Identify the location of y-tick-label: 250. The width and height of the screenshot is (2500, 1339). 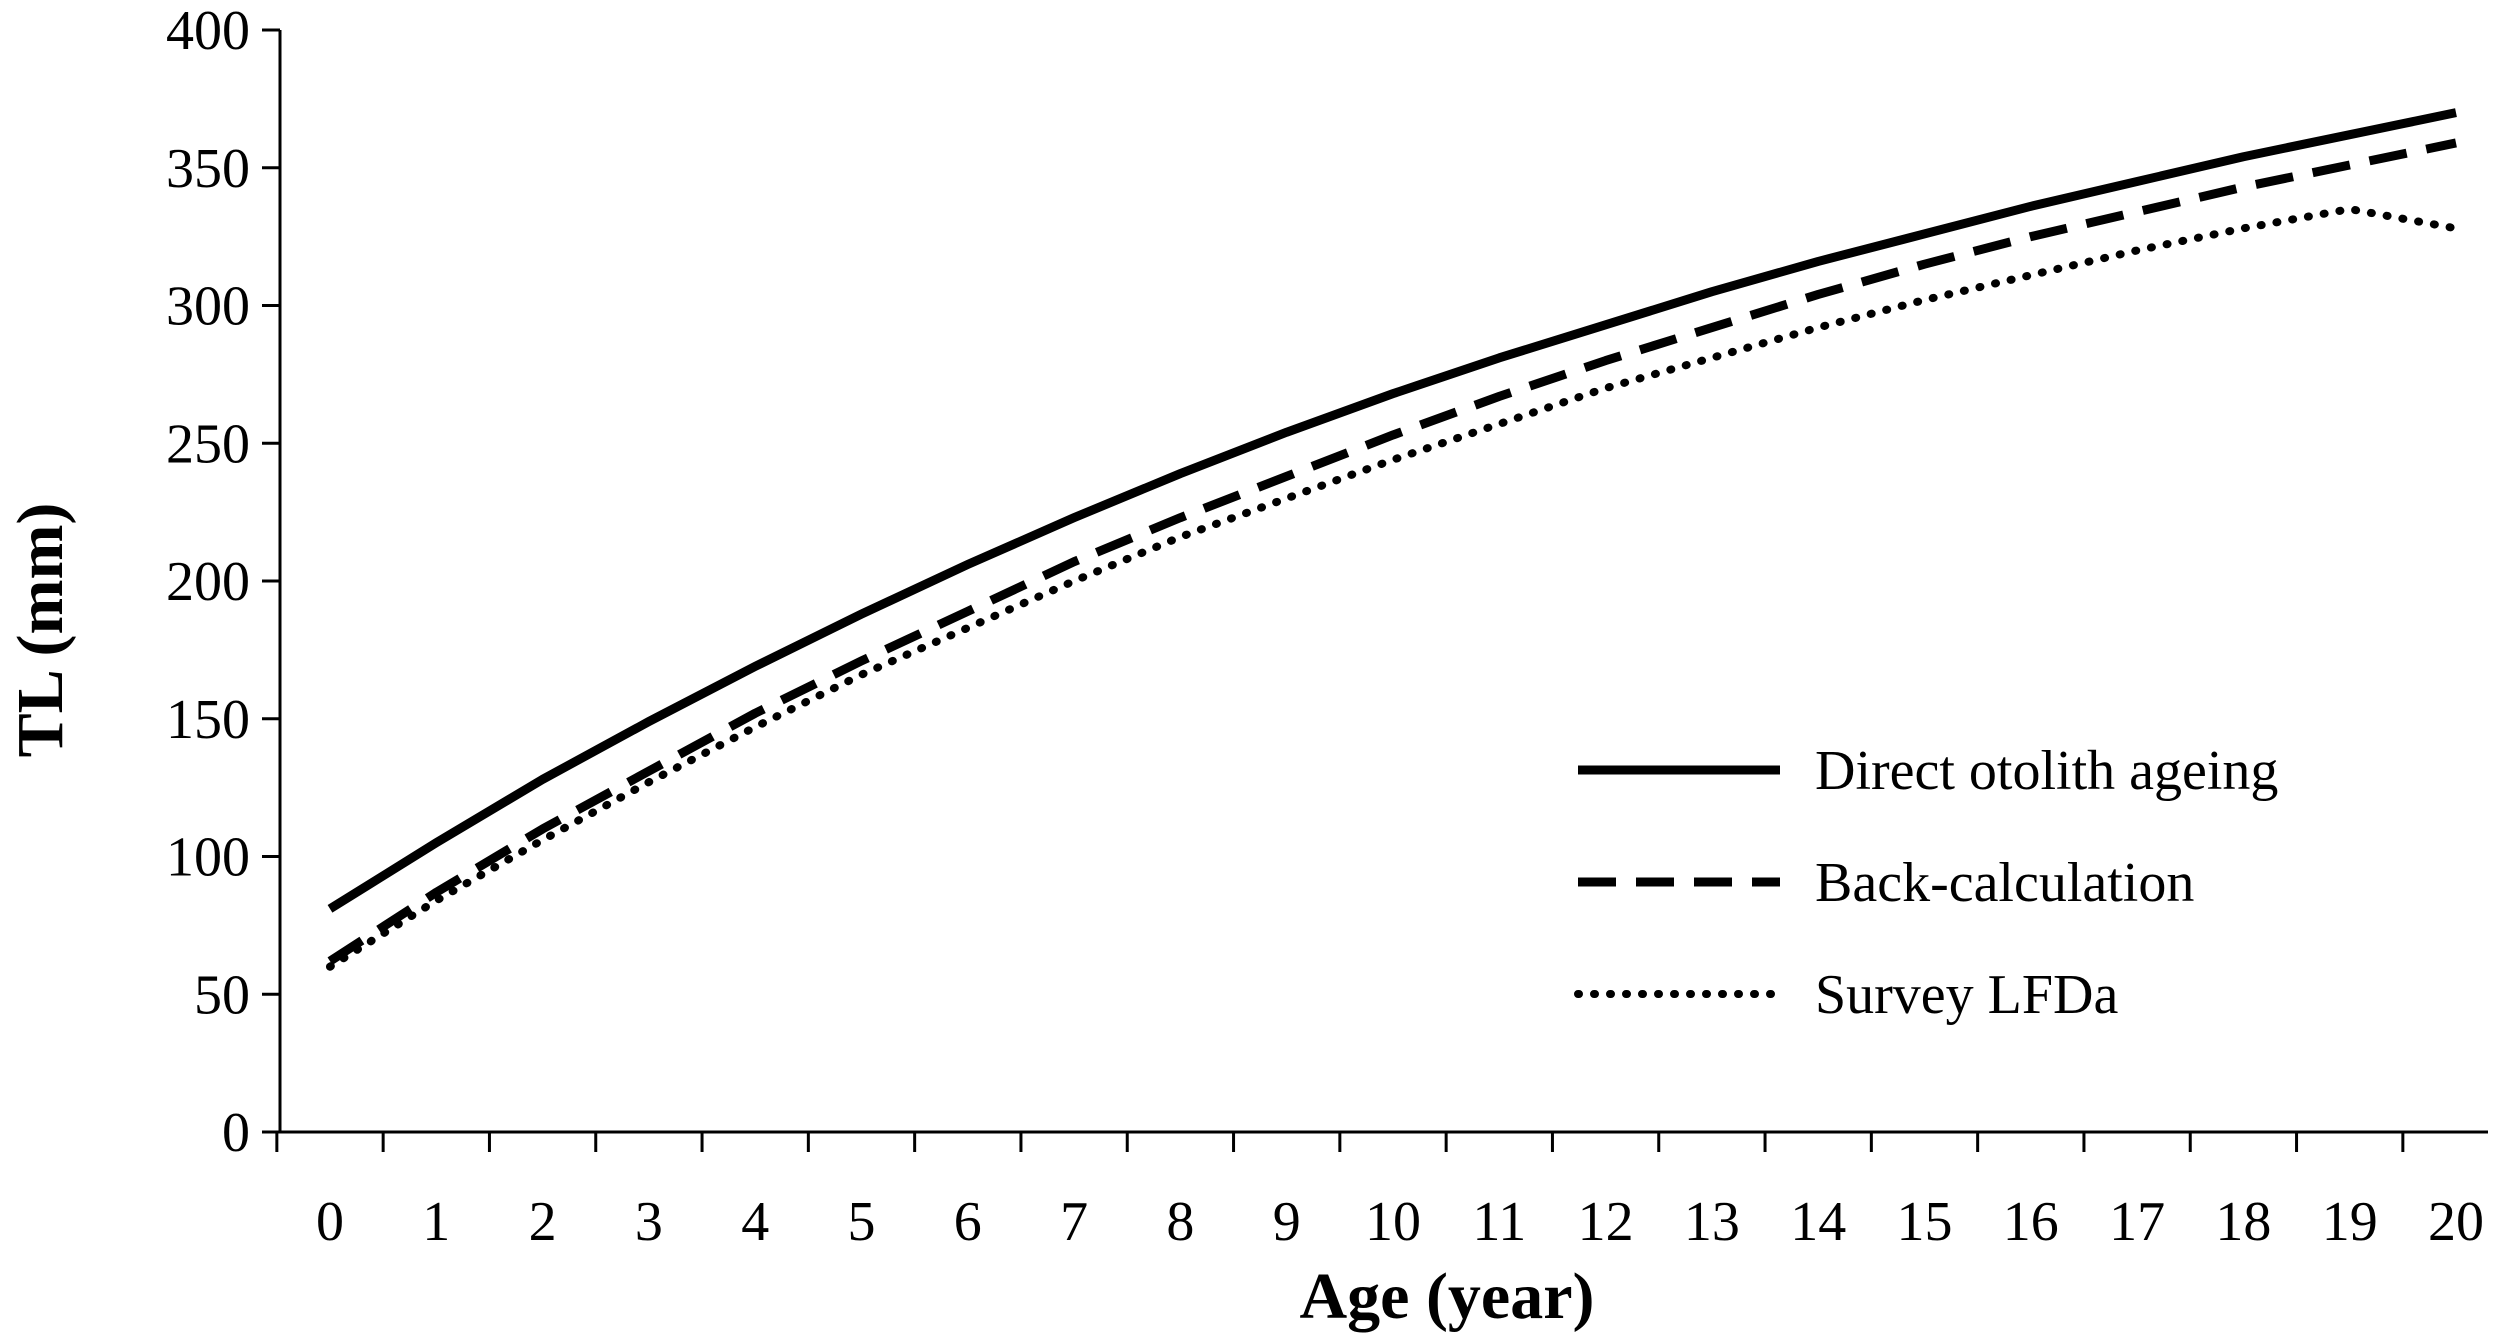
(208, 444).